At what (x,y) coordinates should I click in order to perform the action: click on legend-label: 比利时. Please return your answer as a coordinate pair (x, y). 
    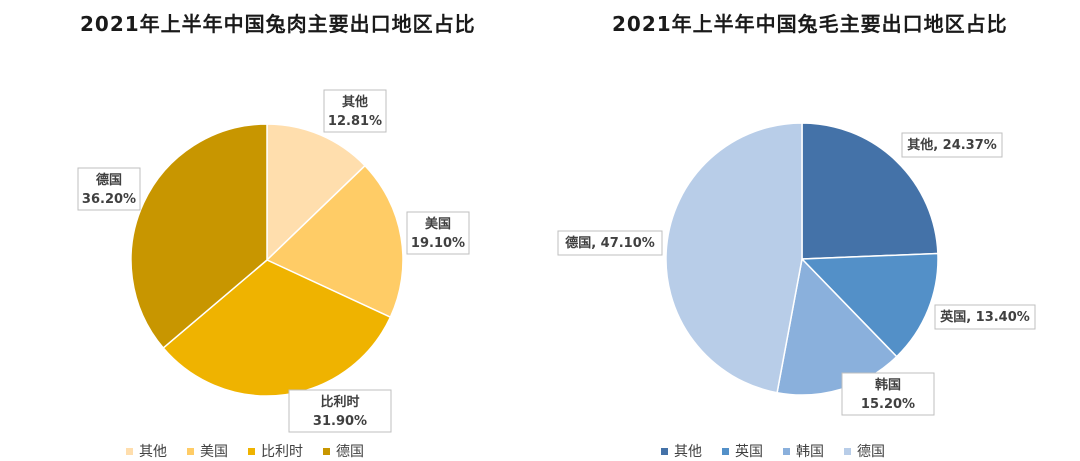
    Looking at the image, I should click on (282, 452).